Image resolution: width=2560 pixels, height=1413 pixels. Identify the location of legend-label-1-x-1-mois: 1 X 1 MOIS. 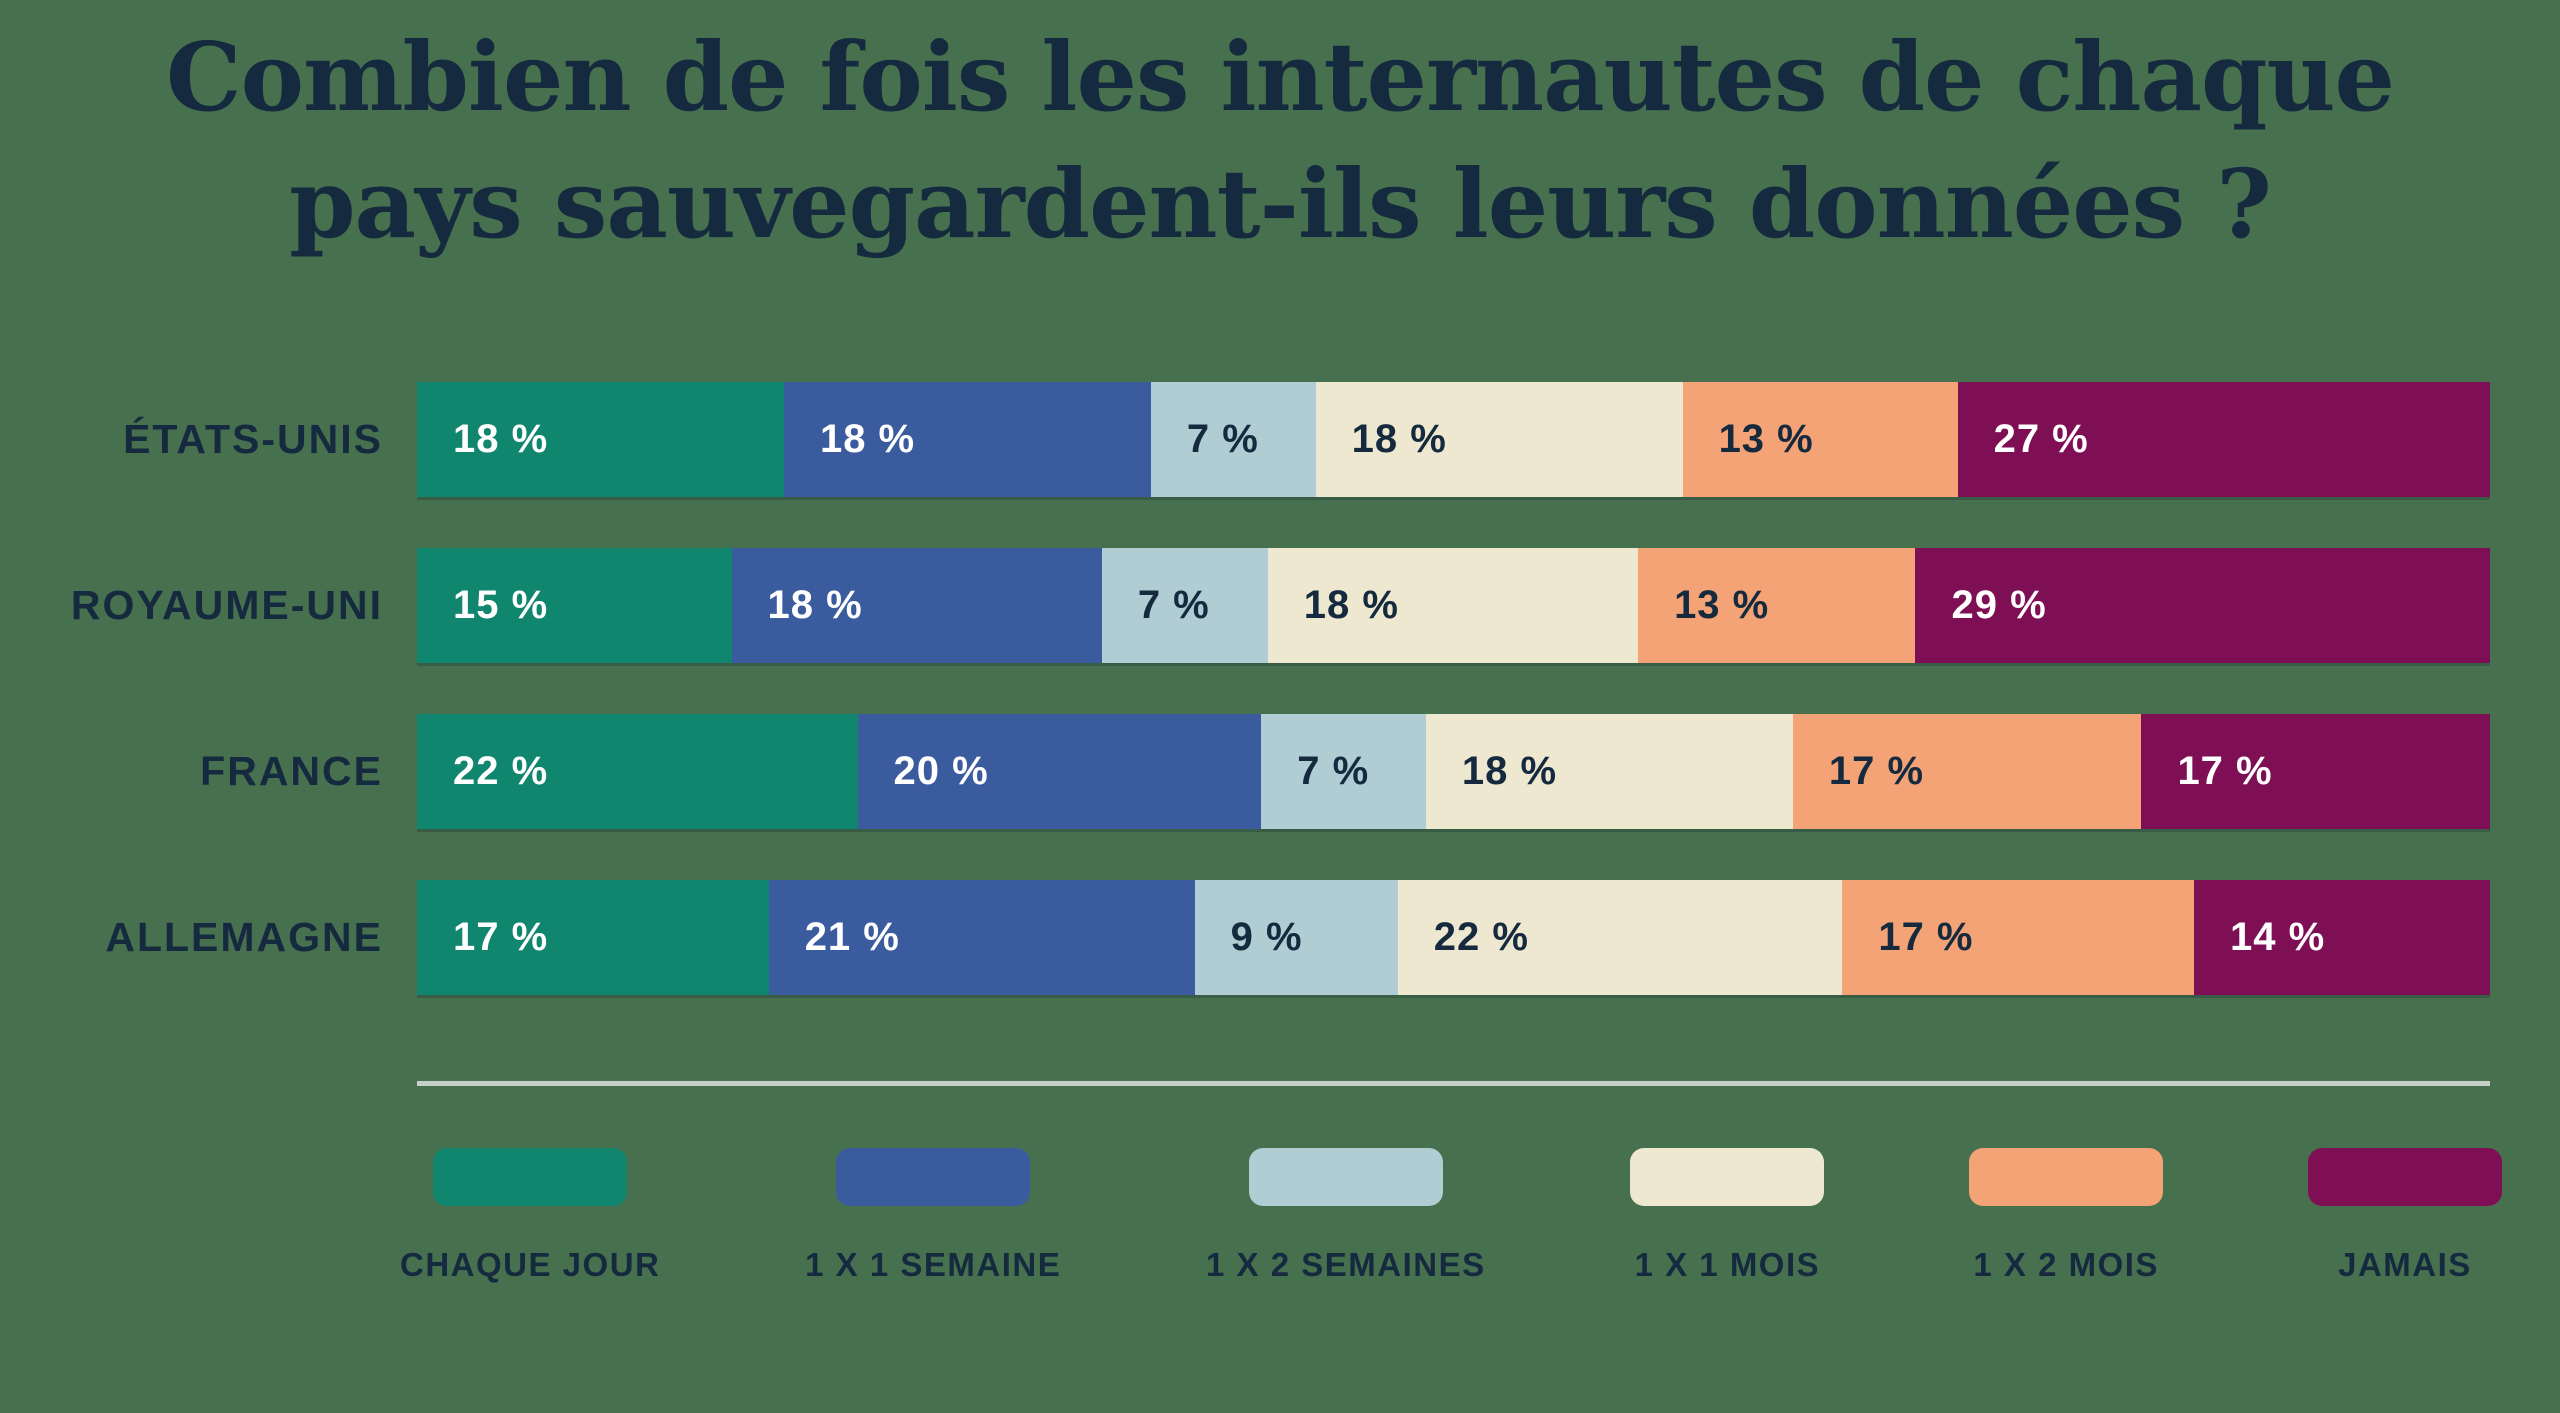
(1727, 1264).